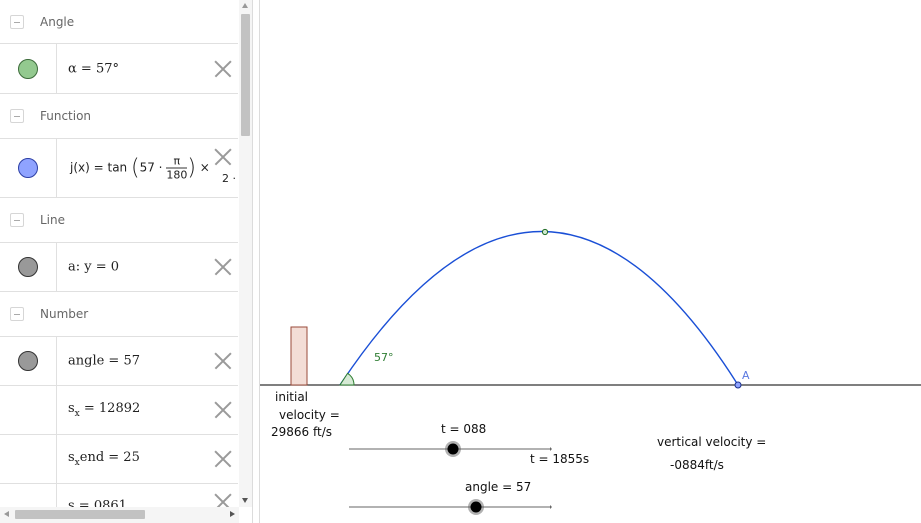 The image size is (921, 523). Describe the element at coordinates (746, 375) in the screenshot. I see `point-a-label: A` at that location.